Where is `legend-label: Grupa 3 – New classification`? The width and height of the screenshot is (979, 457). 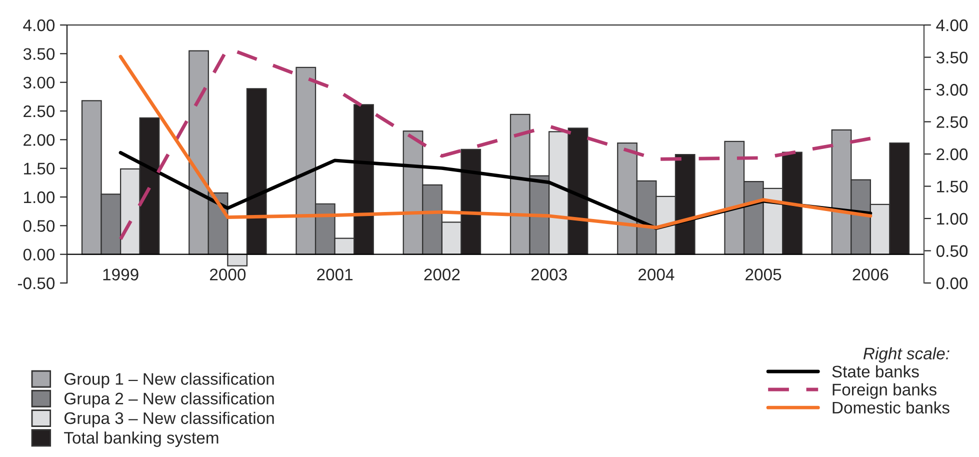
legend-label: Grupa 3 – New classification is located at coordinates (169, 420).